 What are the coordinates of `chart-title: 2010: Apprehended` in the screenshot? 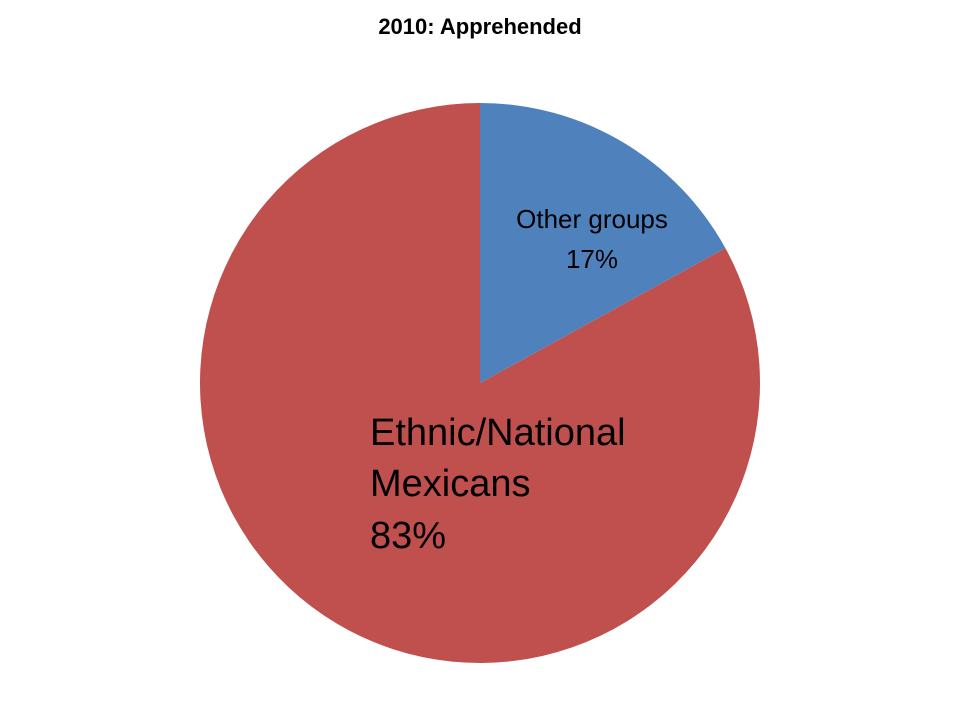 It's located at (480, 26).